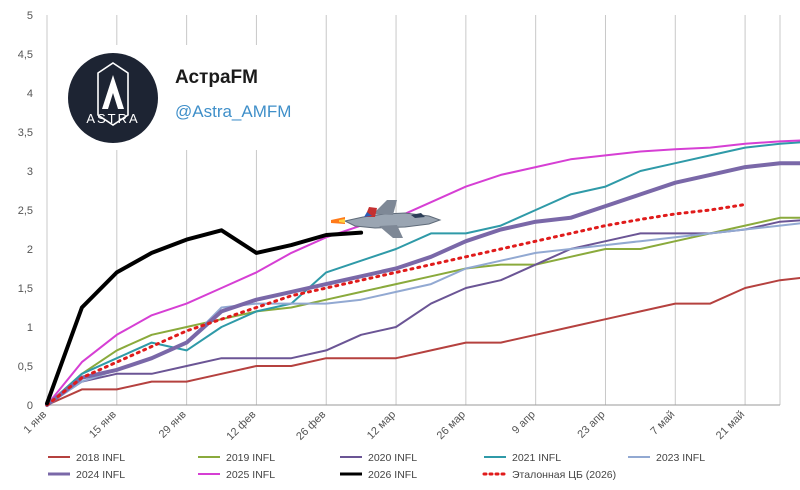 This screenshot has height=490, width=800. Describe the element at coordinates (204, 317) in the screenshot. I see `series-line-2026-infl` at that location.